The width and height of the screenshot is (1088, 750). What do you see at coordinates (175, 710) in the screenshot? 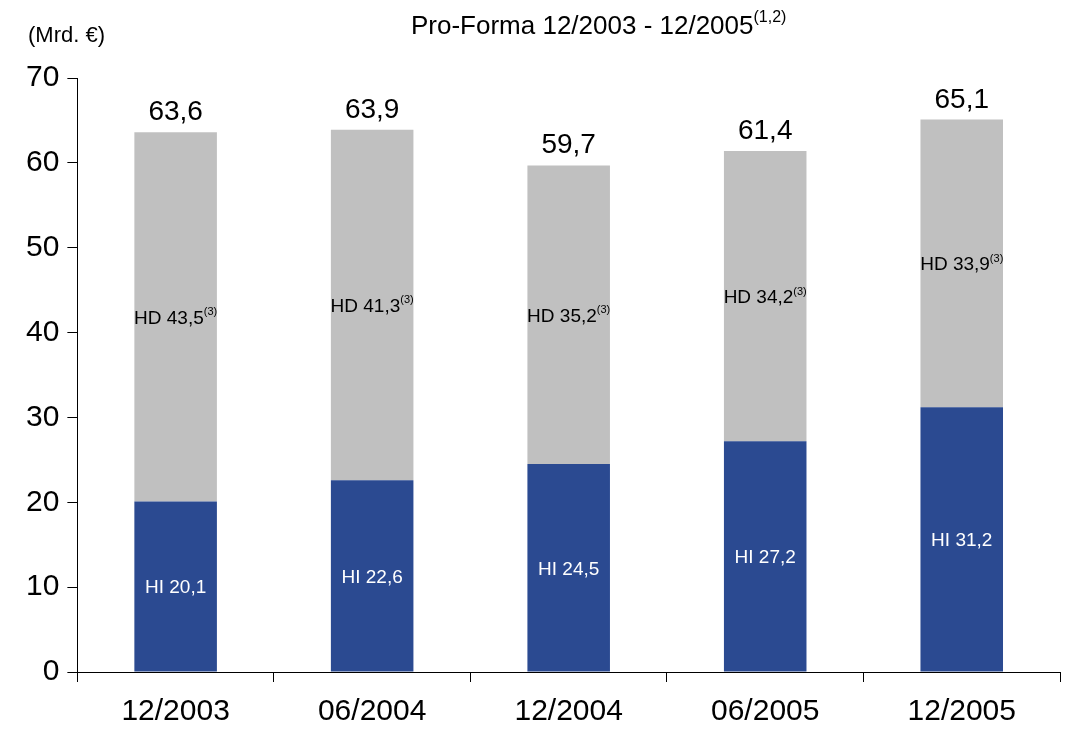
I see `x-tick-label: 12/2003` at bounding box center [175, 710].